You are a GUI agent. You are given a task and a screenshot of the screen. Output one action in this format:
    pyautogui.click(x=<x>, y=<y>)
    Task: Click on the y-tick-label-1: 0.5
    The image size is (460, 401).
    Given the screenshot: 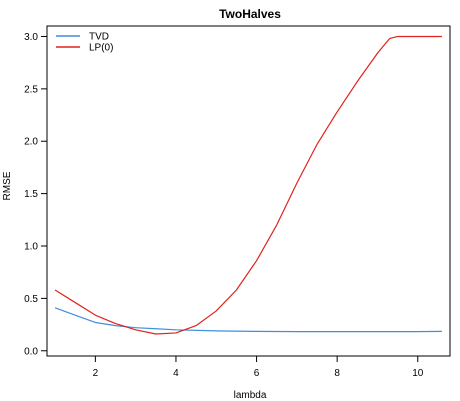 What is the action you would take?
    pyautogui.click(x=31, y=299)
    